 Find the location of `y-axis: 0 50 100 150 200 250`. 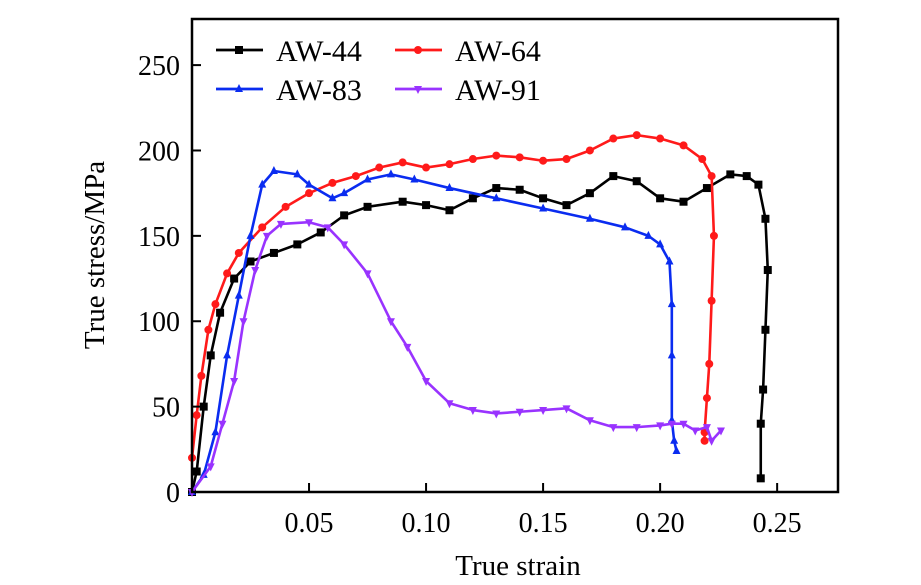

y-axis: 0 50 100 150 200 250 is located at coordinates (169, 280).